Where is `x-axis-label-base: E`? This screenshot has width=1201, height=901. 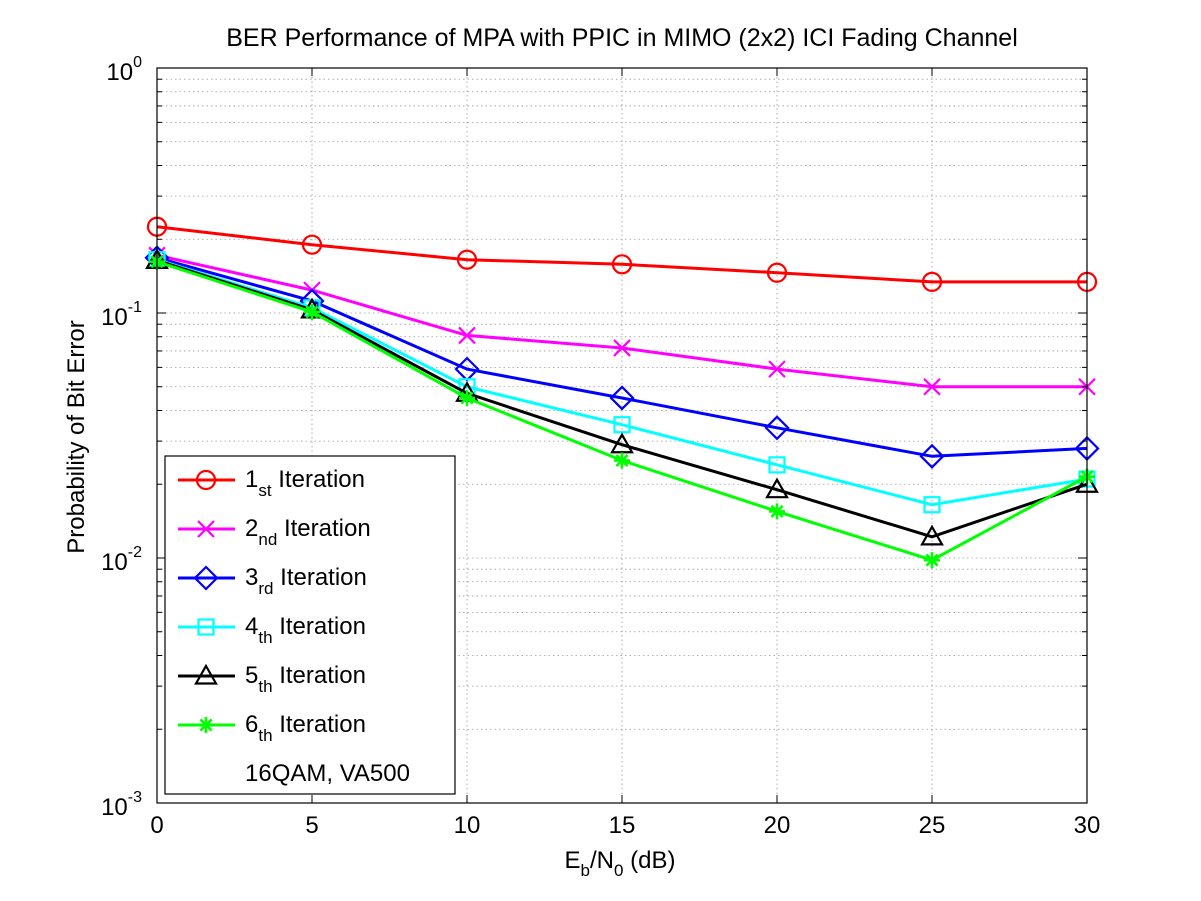
x-axis-label-base: E is located at coordinates (573, 860).